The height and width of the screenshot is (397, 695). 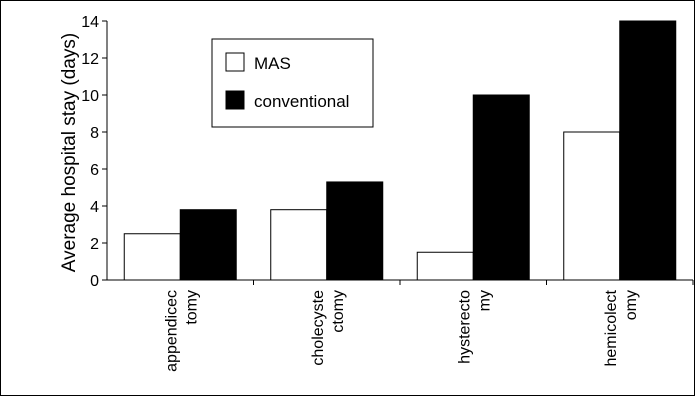 I want to click on x-category-label-line: hemicolect, so click(x=611, y=327).